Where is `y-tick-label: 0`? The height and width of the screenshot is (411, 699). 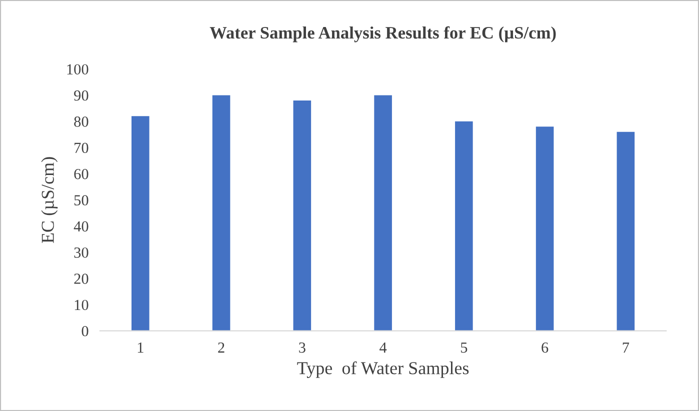
y-tick-label: 0 is located at coordinates (85, 331).